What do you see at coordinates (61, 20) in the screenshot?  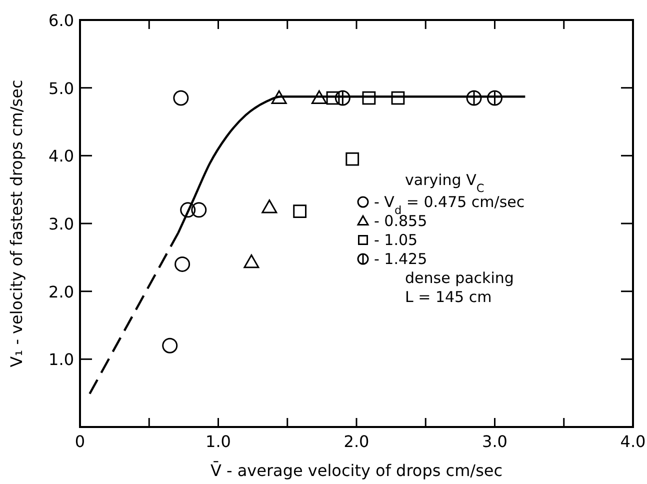 I see `y-tick-label: 6.0` at bounding box center [61, 20].